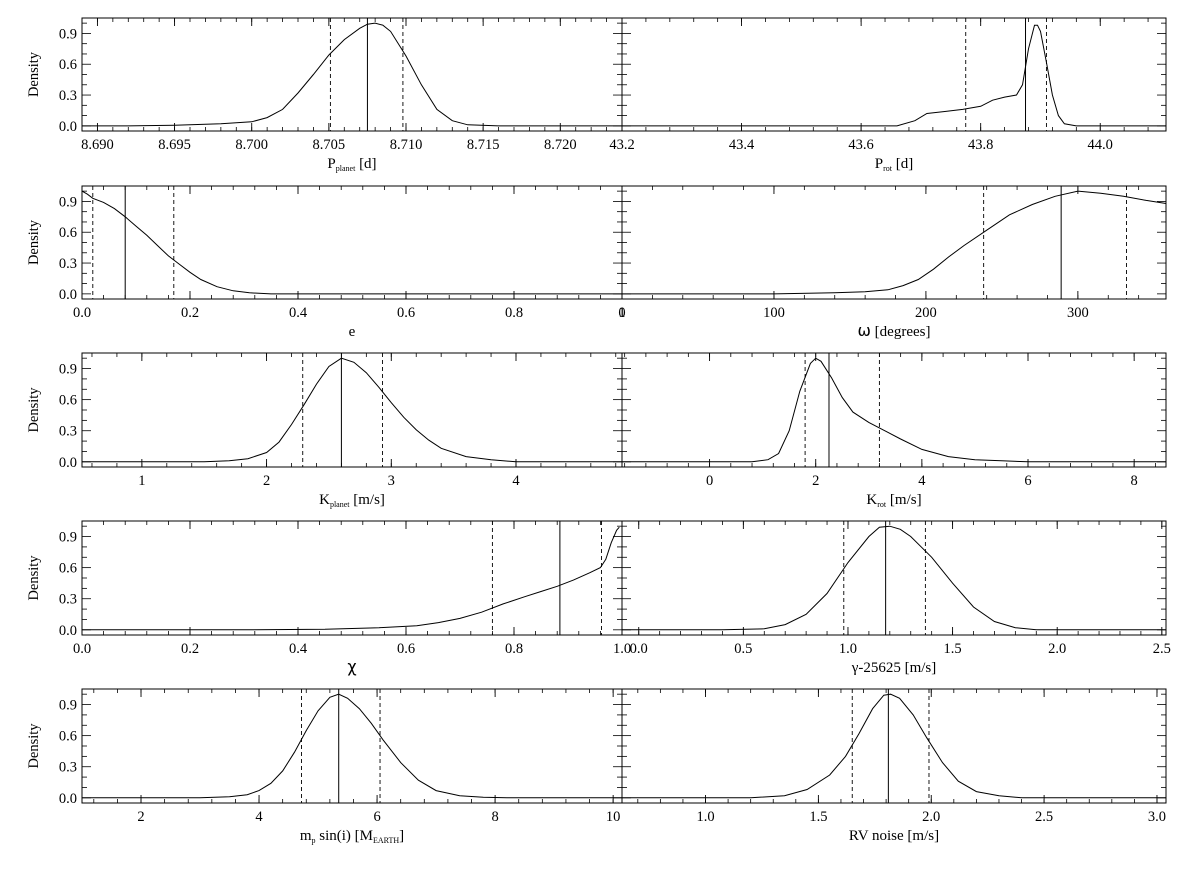 Image resolution: width=1200 pixels, height=890 pixels. Describe the element at coordinates (864, 330) in the screenshot. I see `x-axis-label-main: ω` at that location.